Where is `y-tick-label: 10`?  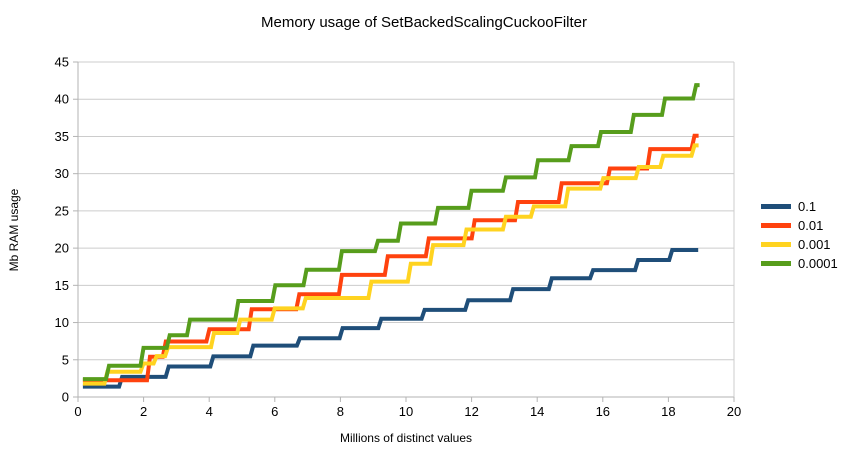
y-tick-label: 10 is located at coordinates (62, 322).